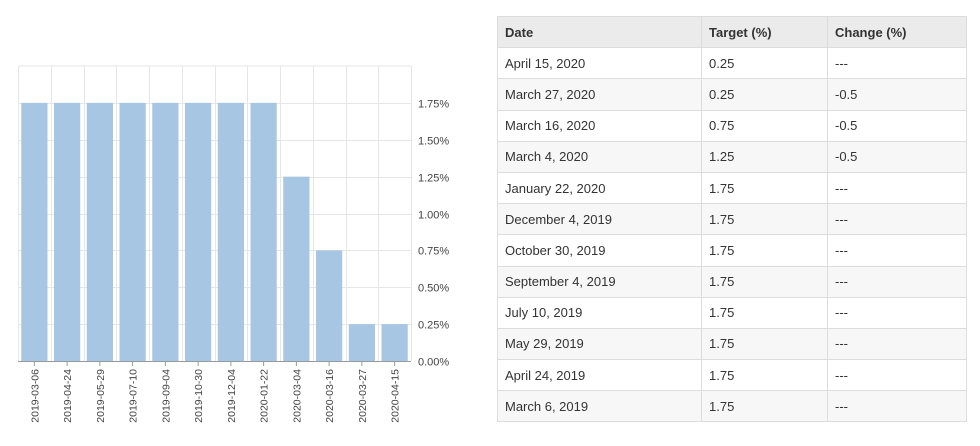 The image size is (980, 446). What do you see at coordinates (599, 32) in the screenshot?
I see `column-header-date: Date` at bounding box center [599, 32].